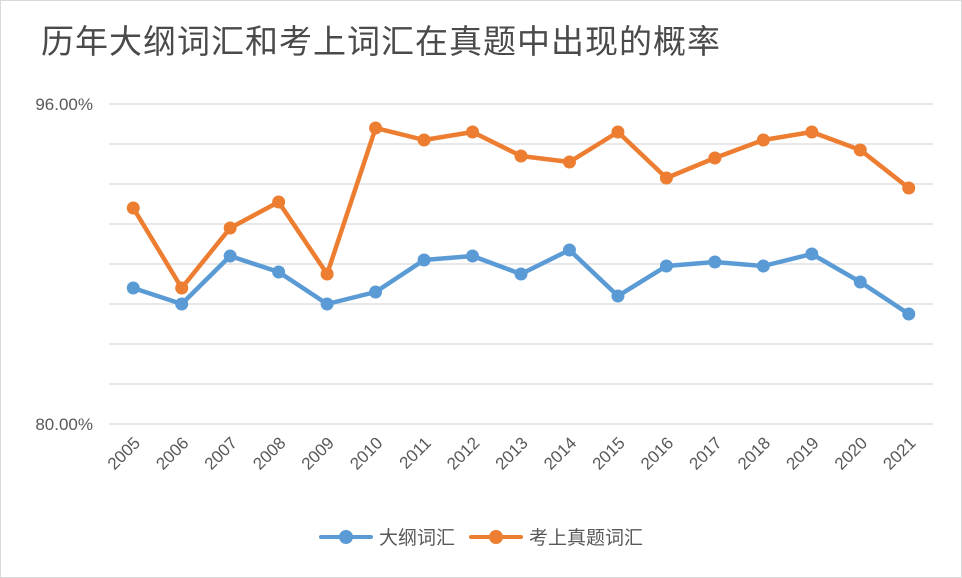 The height and width of the screenshot is (578, 962). What do you see at coordinates (473, 132) in the screenshot?
I see `series-2-point-2012` at bounding box center [473, 132].